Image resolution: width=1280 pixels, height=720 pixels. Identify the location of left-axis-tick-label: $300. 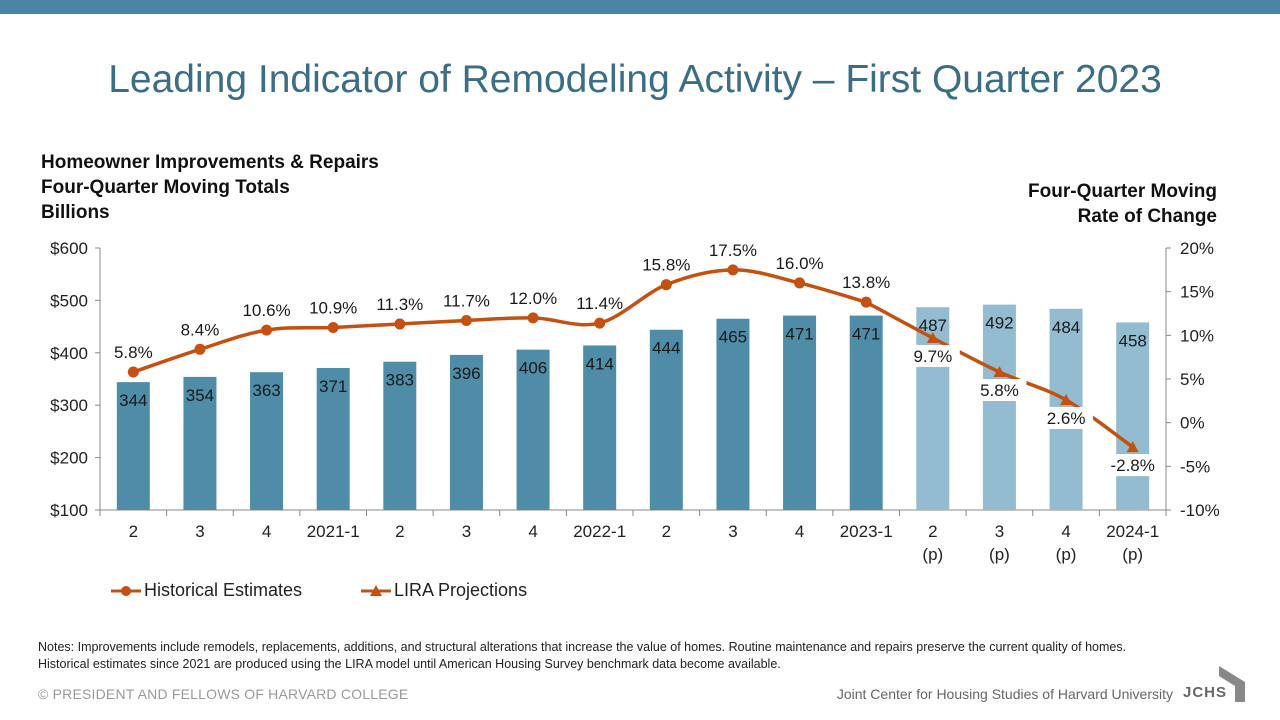
(69, 405).